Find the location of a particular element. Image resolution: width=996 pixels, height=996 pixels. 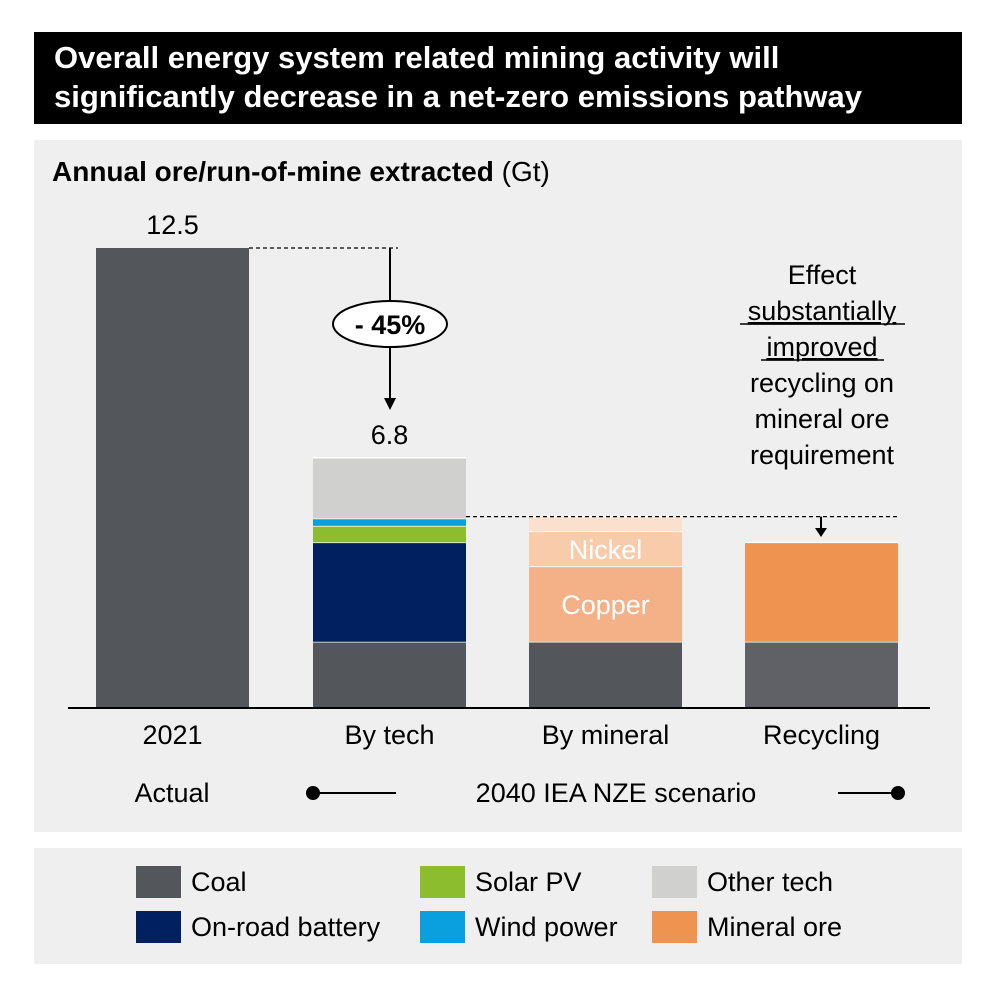

legend-label: Solar PV is located at coordinates (528, 881).